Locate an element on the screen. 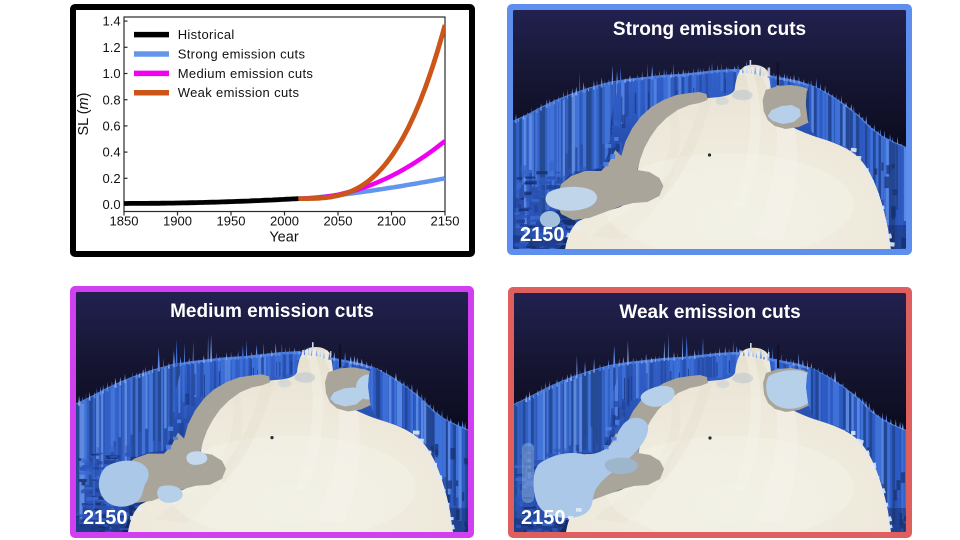 The image size is (960, 540). svg-text: 2100 is located at coordinates (391, 221).